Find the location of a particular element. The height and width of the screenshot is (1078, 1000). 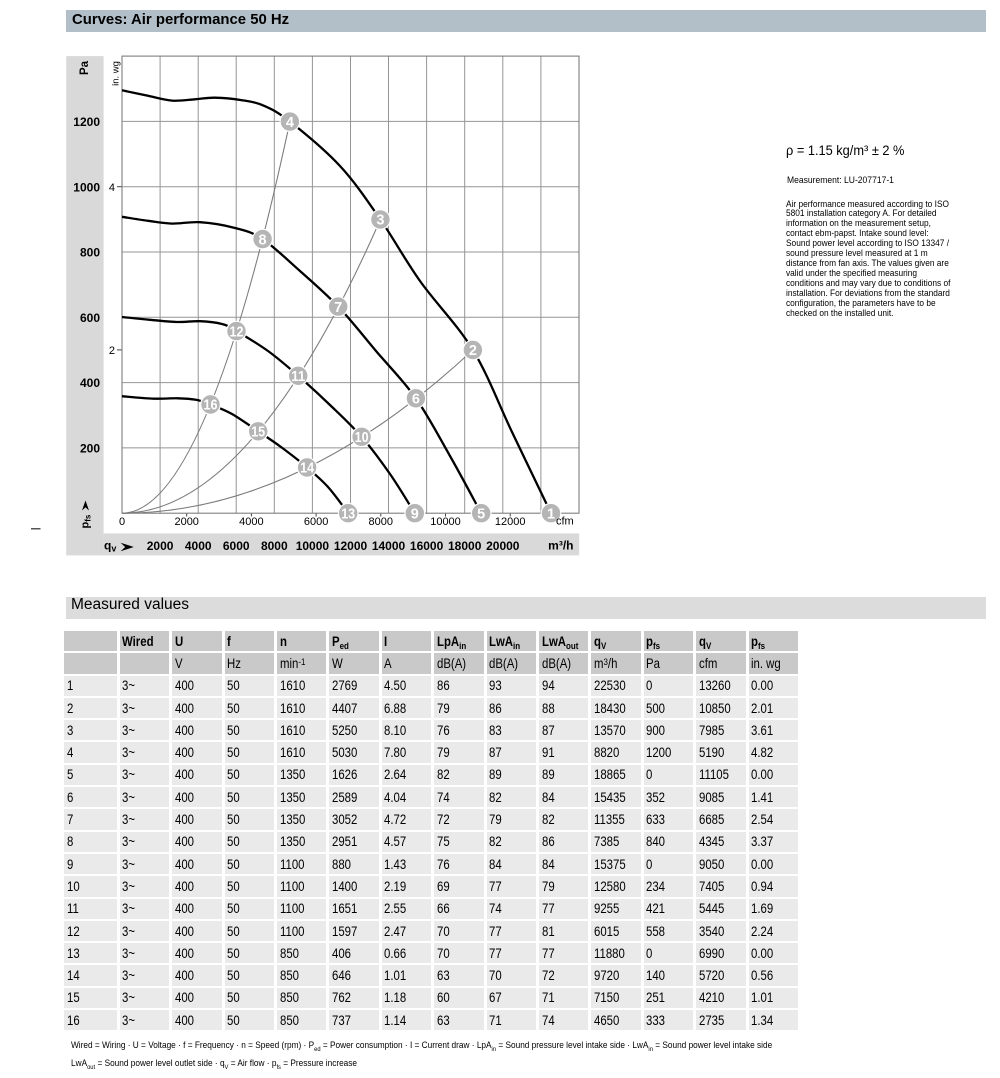

svg-text: cfm is located at coordinates (565, 522).